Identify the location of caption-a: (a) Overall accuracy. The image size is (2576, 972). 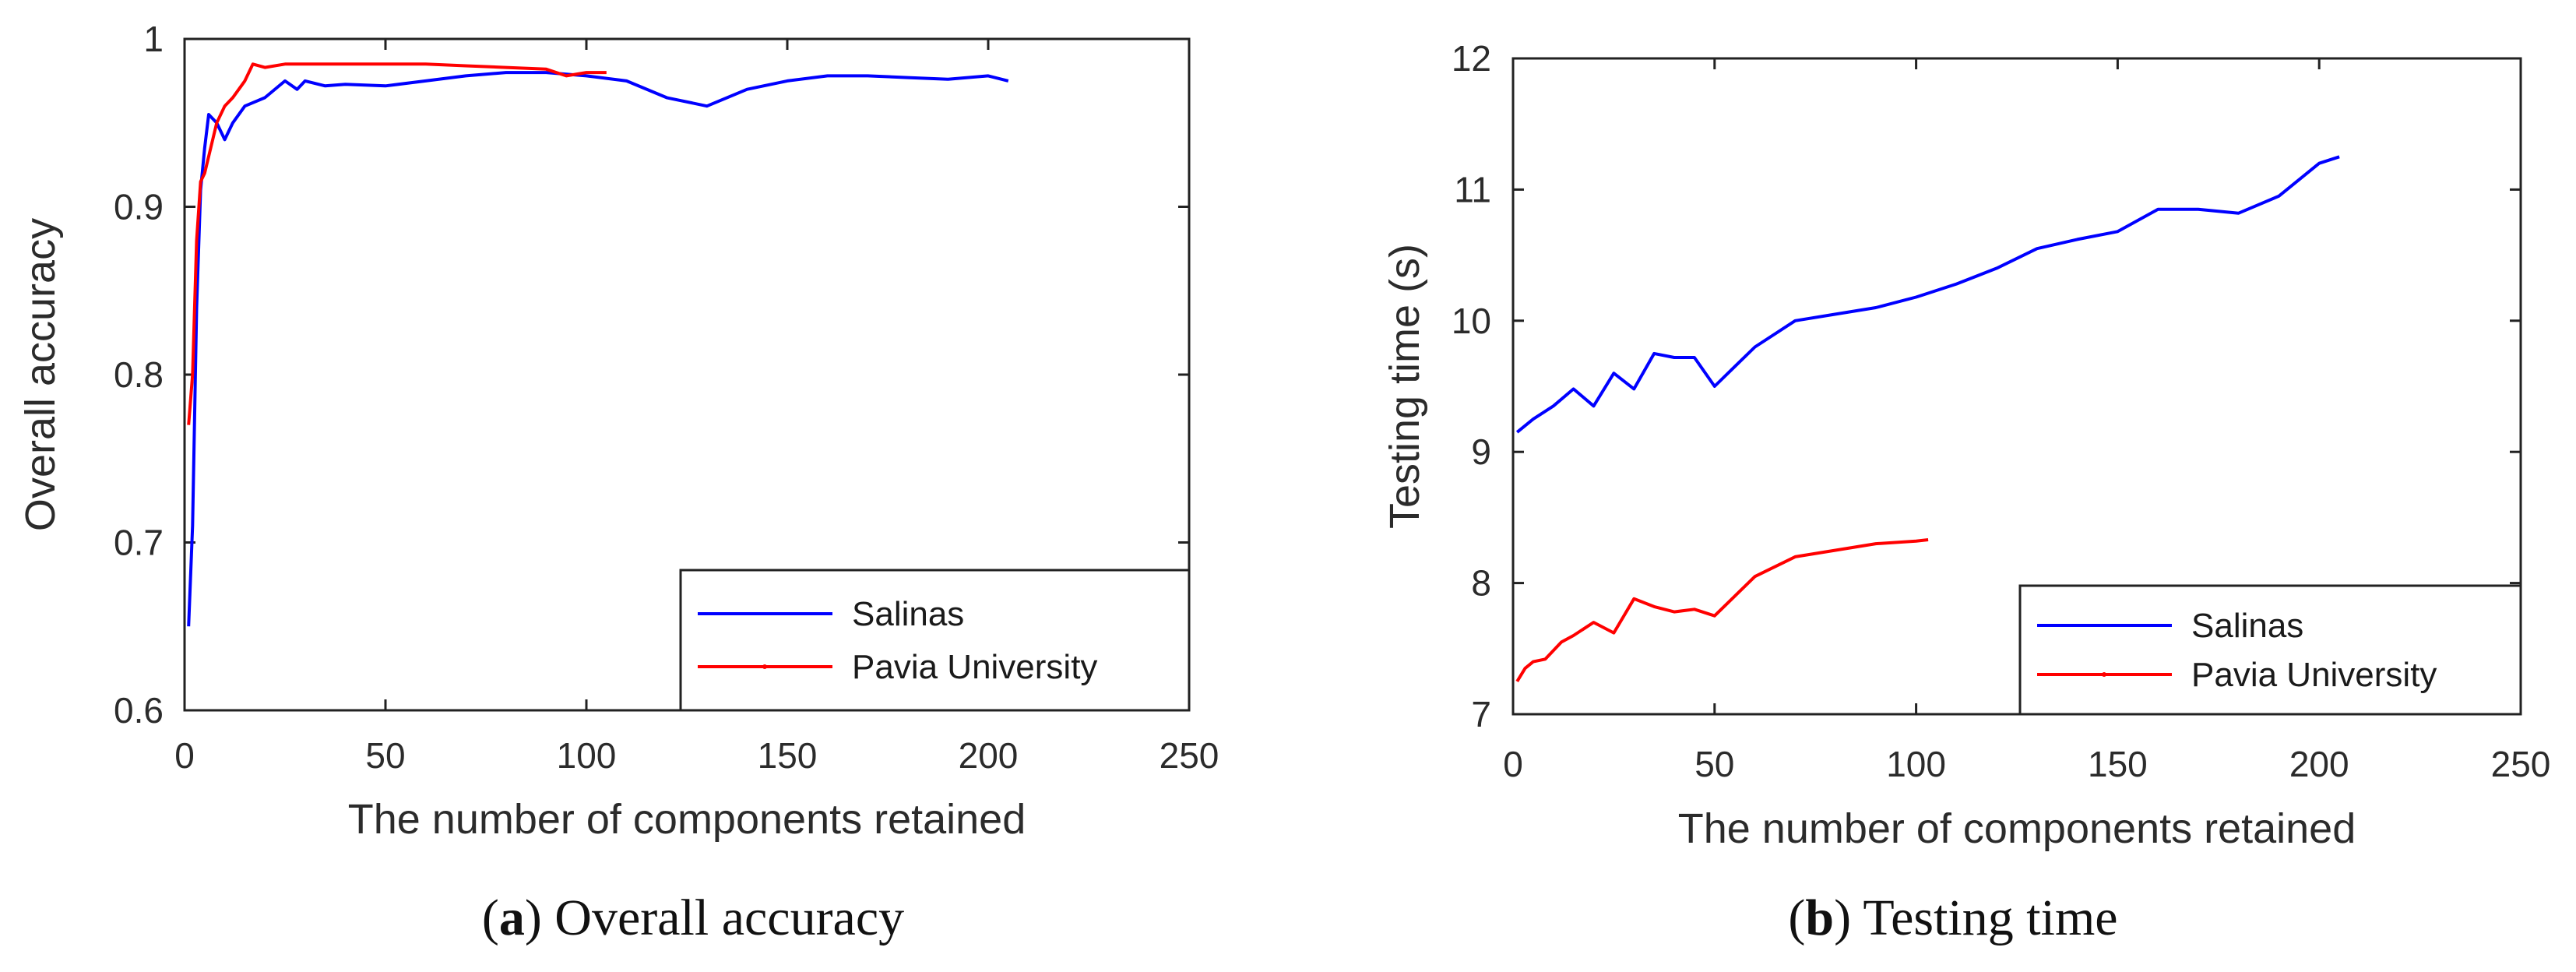
(693, 917).